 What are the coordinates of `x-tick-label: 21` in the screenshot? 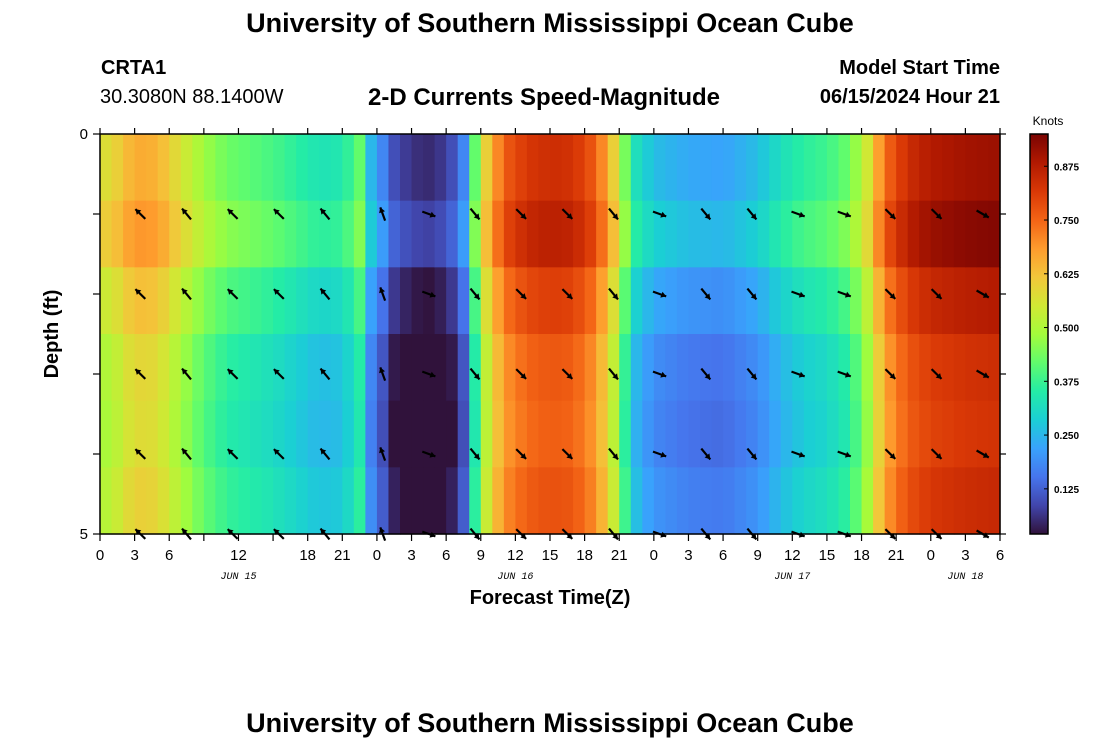 It's located at (619, 555).